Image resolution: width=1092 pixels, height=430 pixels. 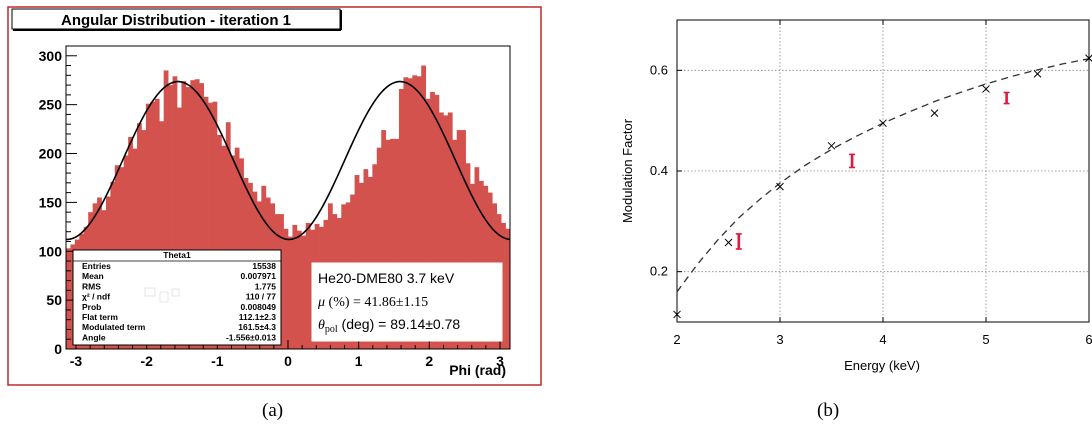 I want to click on scatter-x-tick-label: 6, so click(x=1088, y=339).